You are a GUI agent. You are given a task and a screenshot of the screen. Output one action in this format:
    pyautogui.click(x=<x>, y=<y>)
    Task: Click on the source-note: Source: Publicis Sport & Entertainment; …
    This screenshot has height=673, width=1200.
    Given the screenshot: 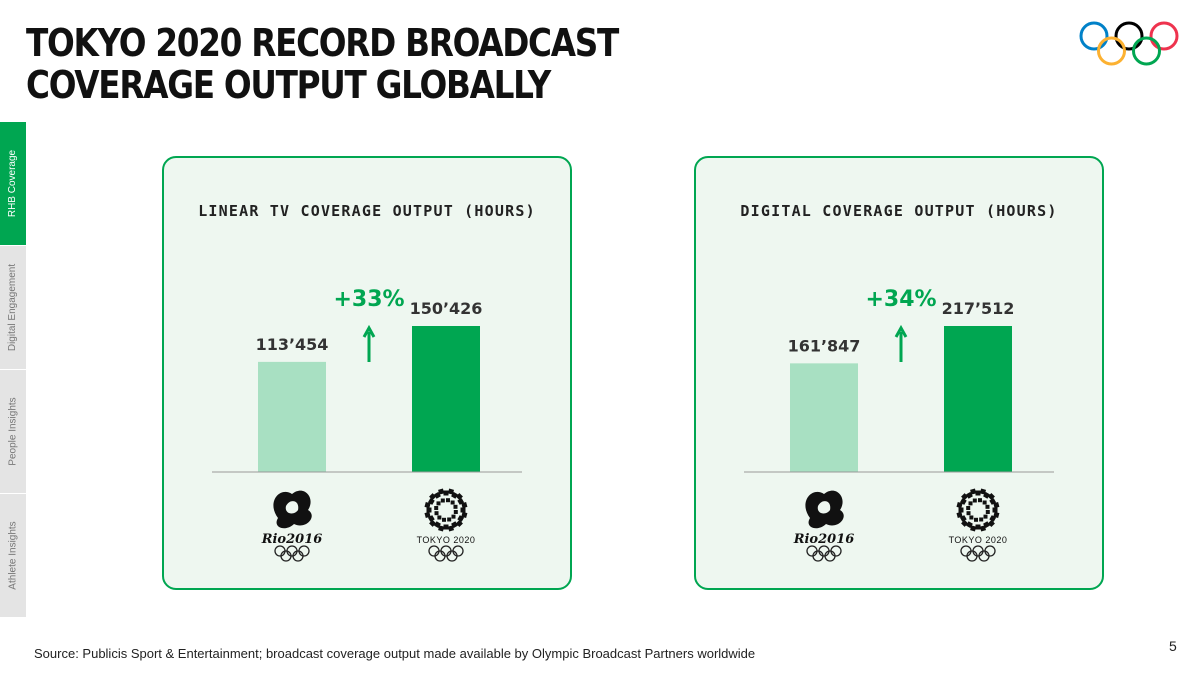 What is the action you would take?
    pyautogui.click(x=395, y=653)
    